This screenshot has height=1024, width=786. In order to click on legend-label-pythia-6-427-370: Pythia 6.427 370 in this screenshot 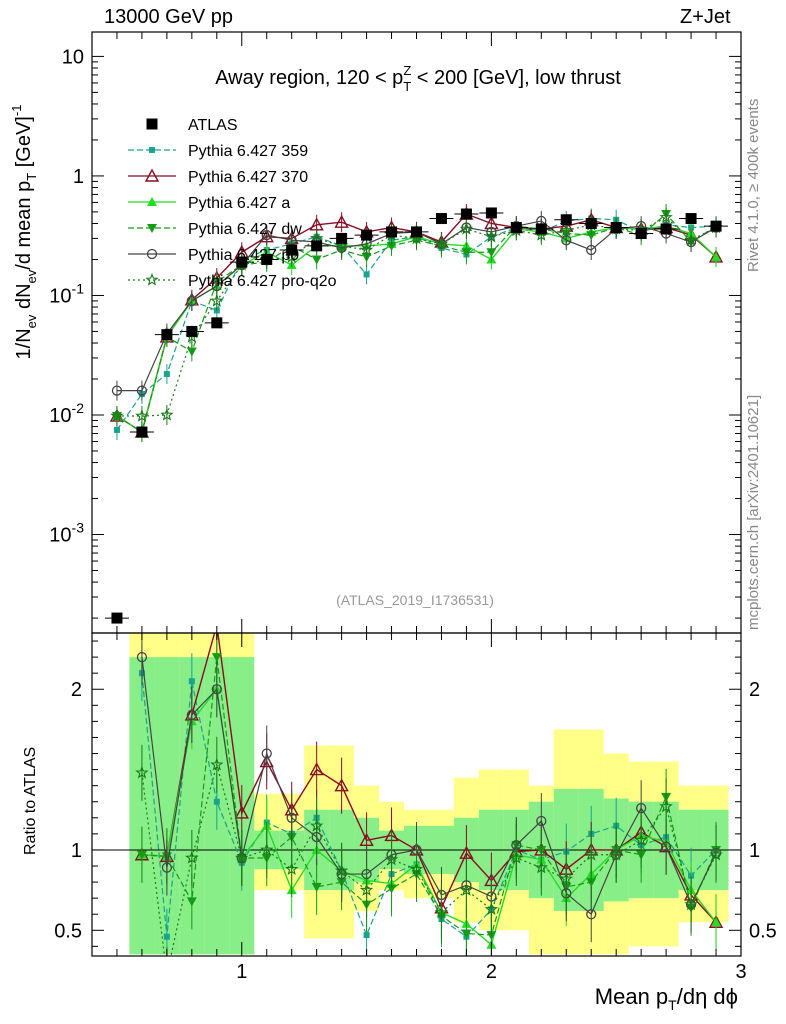, I will do `click(248, 177)`.